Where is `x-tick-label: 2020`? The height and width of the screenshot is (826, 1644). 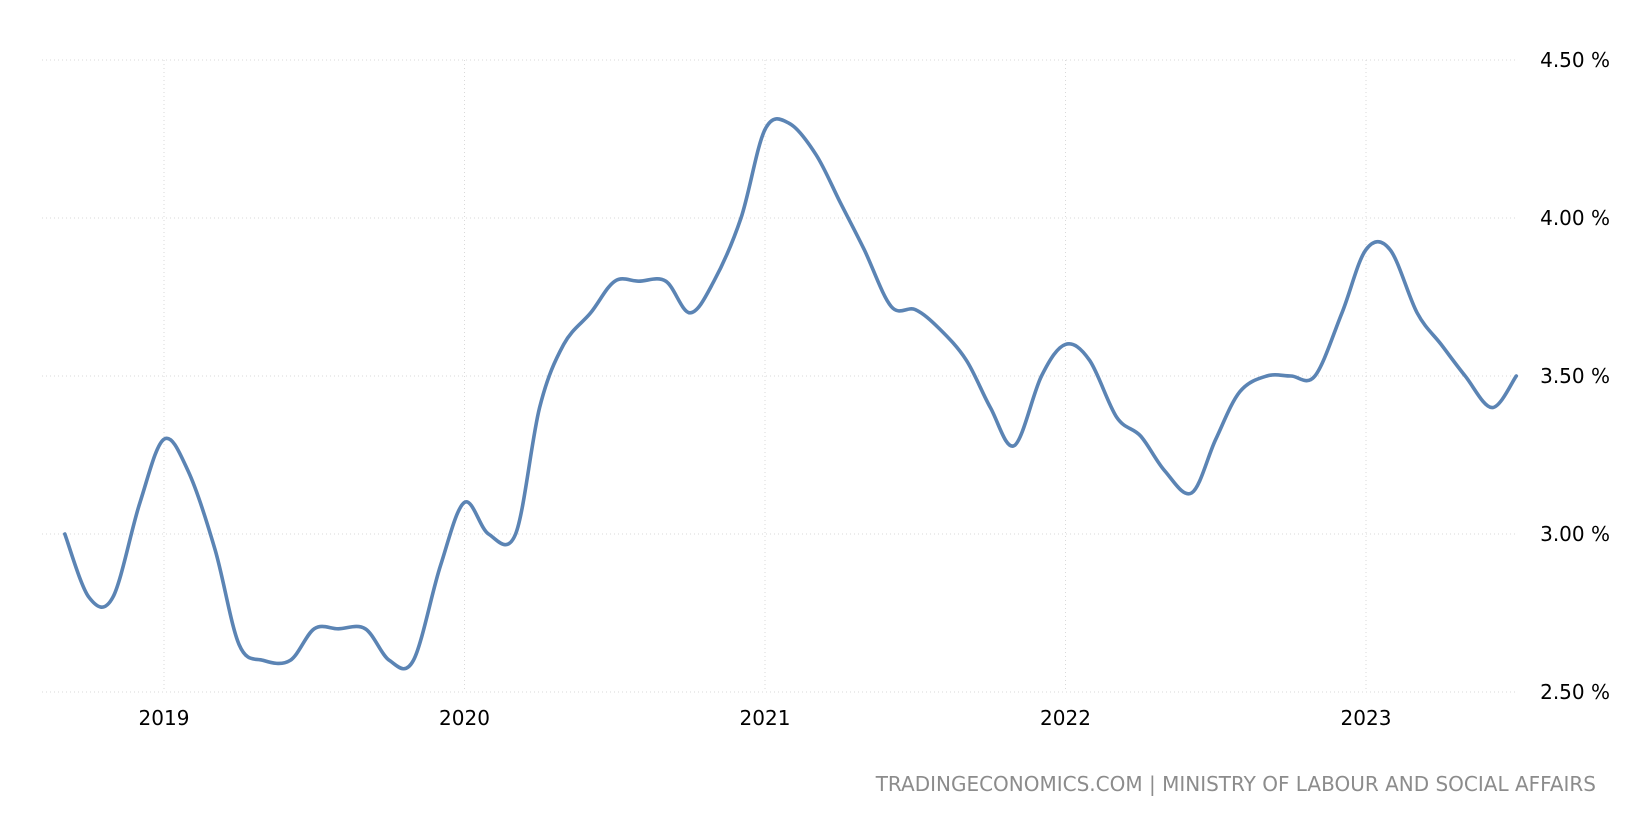 x-tick-label: 2020 is located at coordinates (464, 718).